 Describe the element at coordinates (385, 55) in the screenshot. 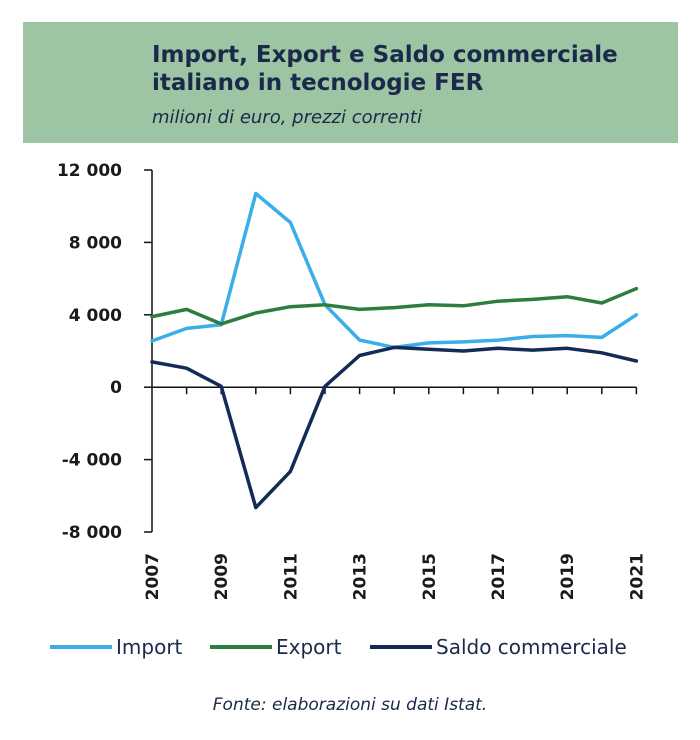

I see `chart-title-line-1: Import, Export e Saldo commerciale` at that location.